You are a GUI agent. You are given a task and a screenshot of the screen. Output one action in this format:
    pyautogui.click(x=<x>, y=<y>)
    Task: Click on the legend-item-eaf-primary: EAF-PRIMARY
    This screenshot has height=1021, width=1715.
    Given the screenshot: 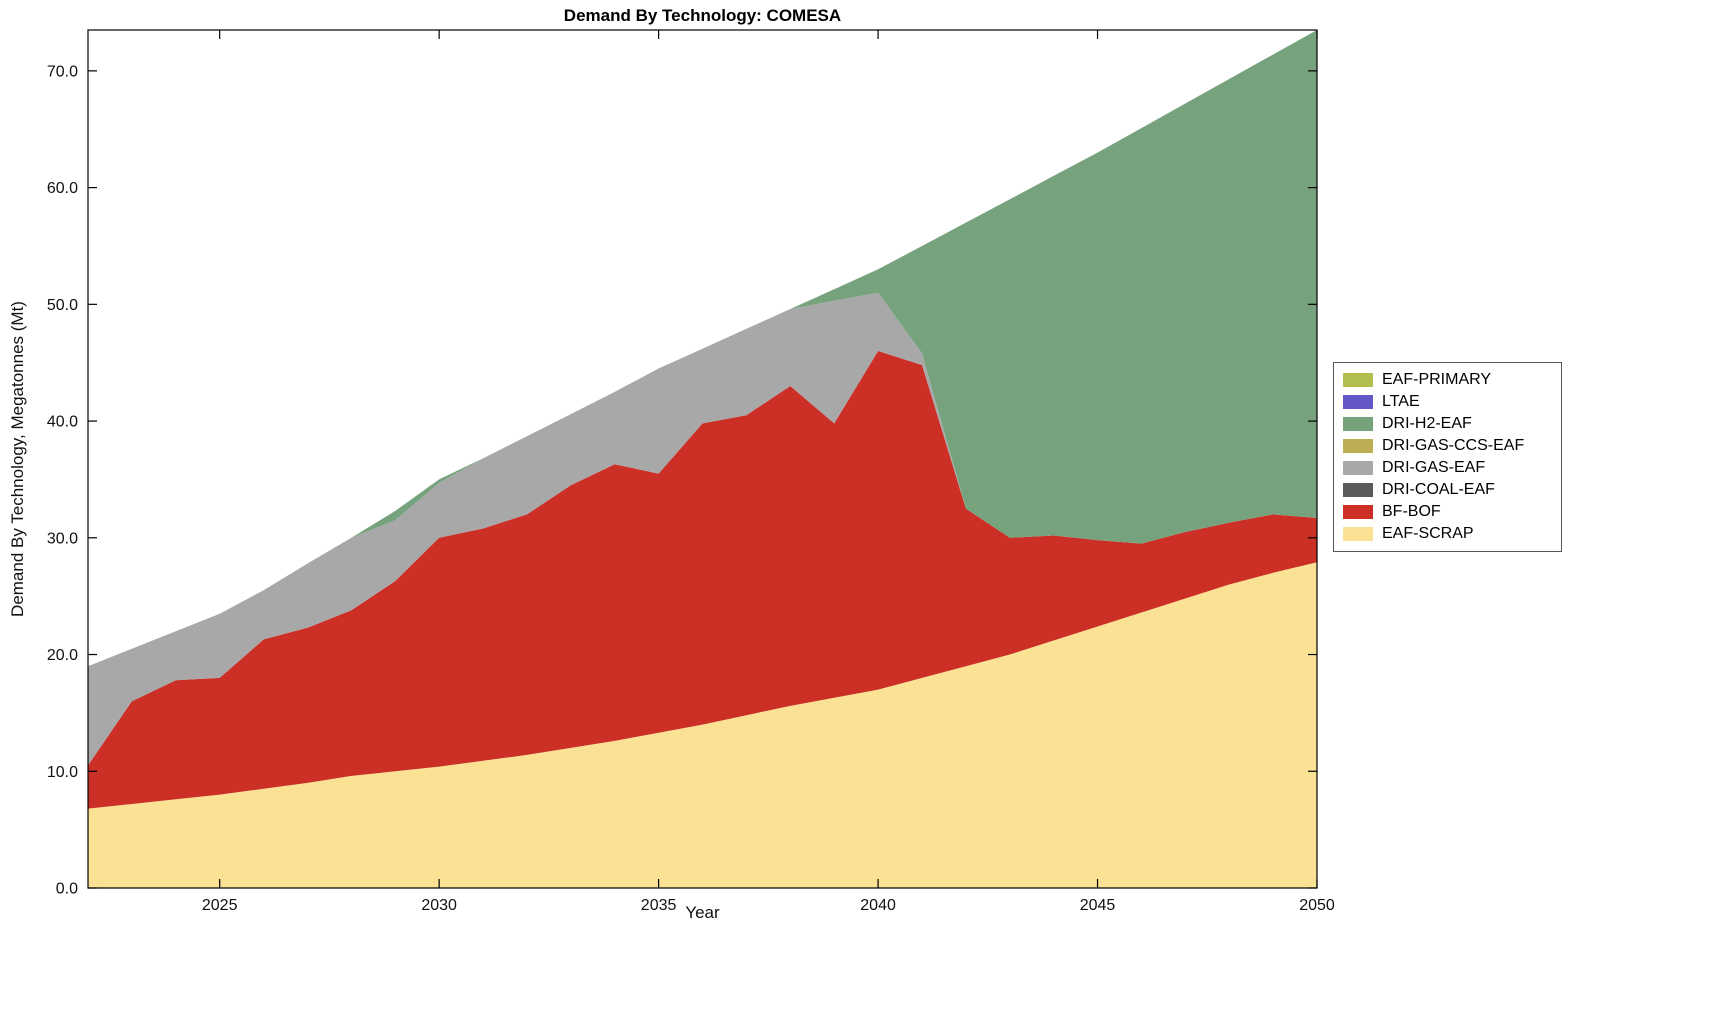 What is the action you would take?
    pyautogui.click(x=1443, y=380)
    